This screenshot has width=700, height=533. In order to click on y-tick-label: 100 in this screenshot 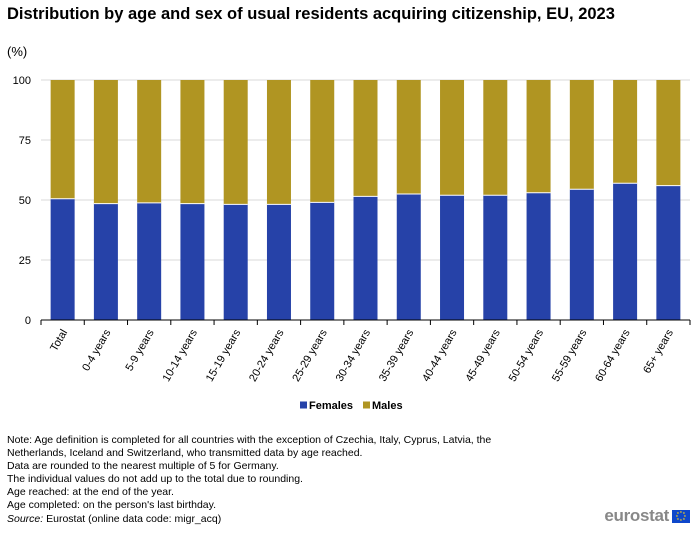, I will do `click(22, 81)`.